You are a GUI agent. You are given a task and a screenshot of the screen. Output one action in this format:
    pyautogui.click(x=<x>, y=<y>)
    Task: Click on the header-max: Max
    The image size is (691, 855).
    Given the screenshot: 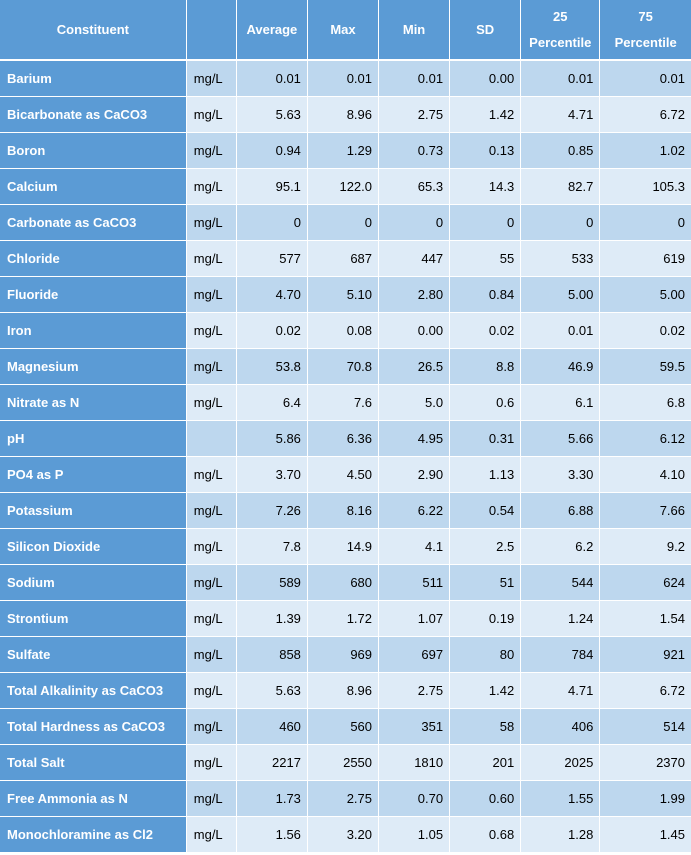 What is the action you would take?
    pyautogui.click(x=343, y=30)
    